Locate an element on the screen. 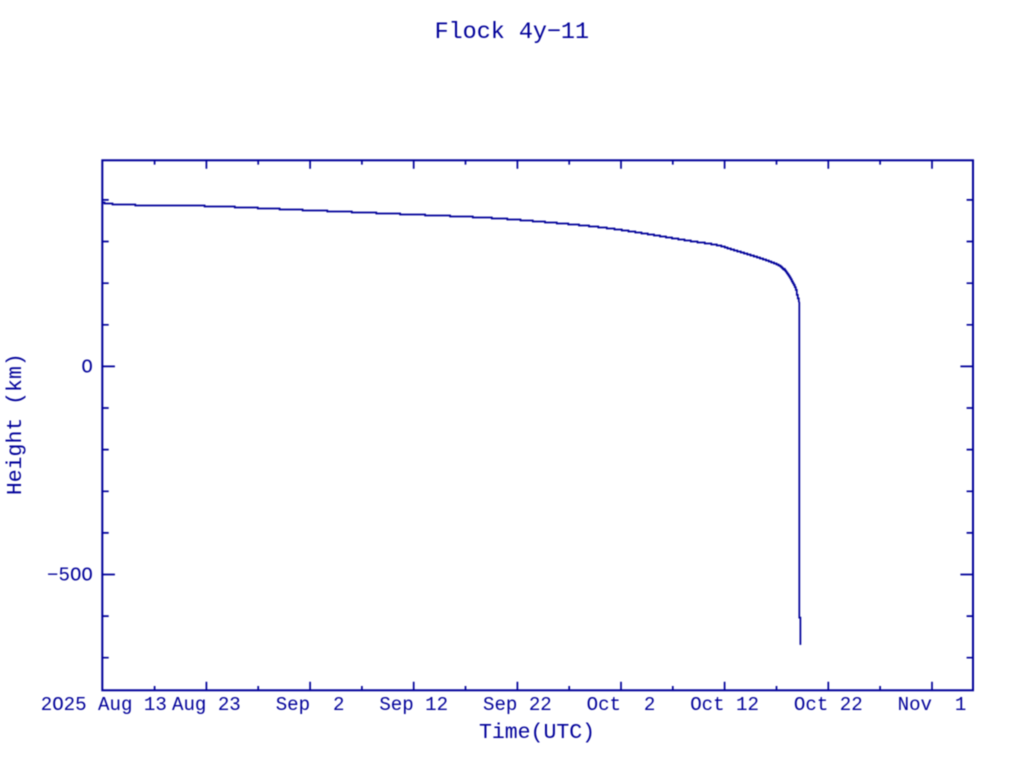 This screenshot has width=1024, height=768. svg-text: Nov 1 is located at coordinates (932, 705).